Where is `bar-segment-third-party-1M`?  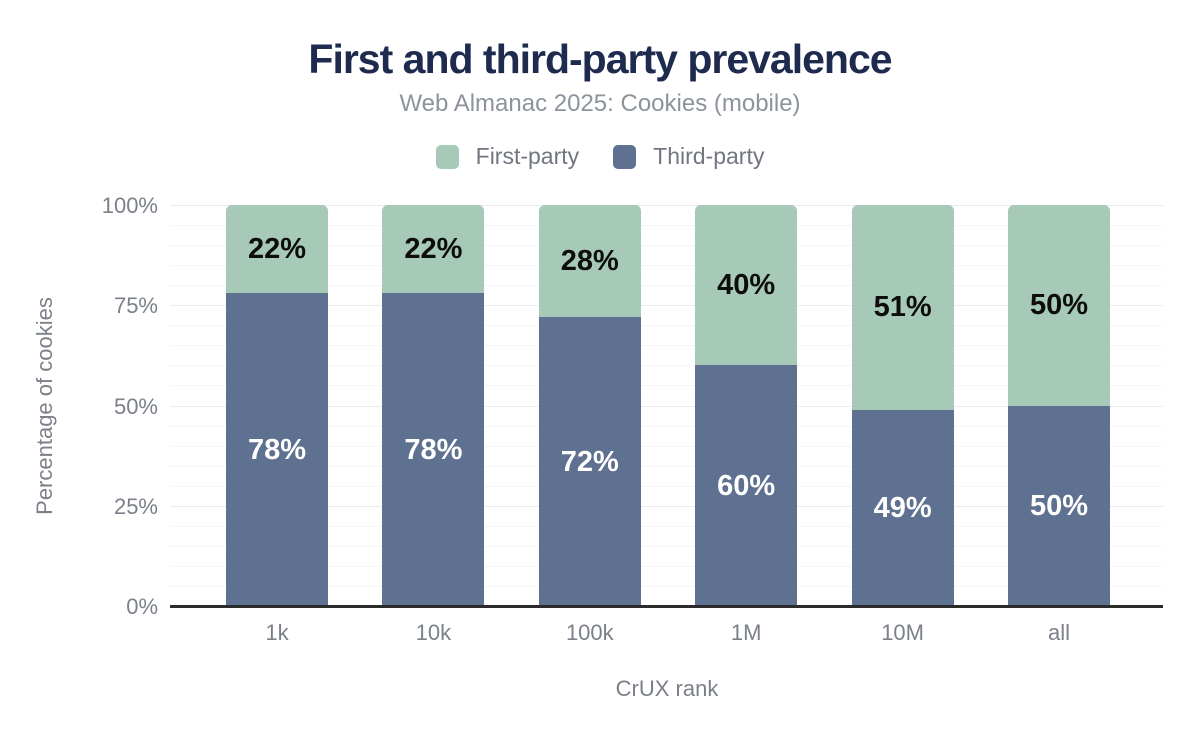 bar-segment-third-party-1M is located at coordinates (746, 485).